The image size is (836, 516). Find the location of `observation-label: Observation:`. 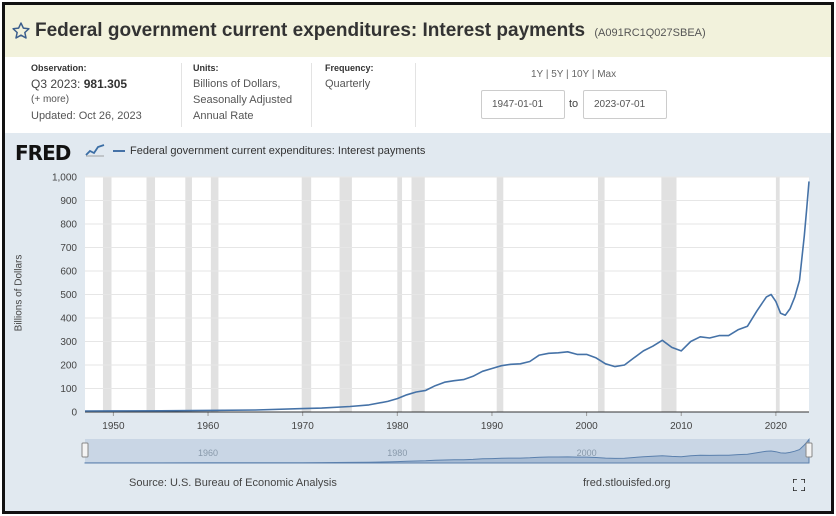

observation-label: Observation: is located at coordinates (59, 68).